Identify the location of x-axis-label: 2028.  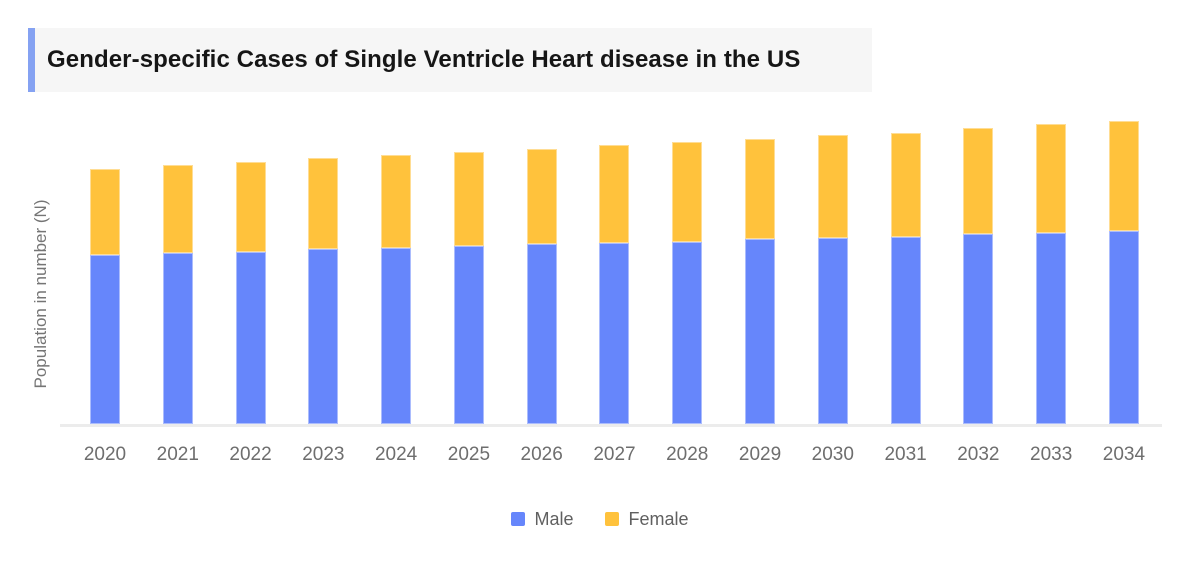
(687, 454).